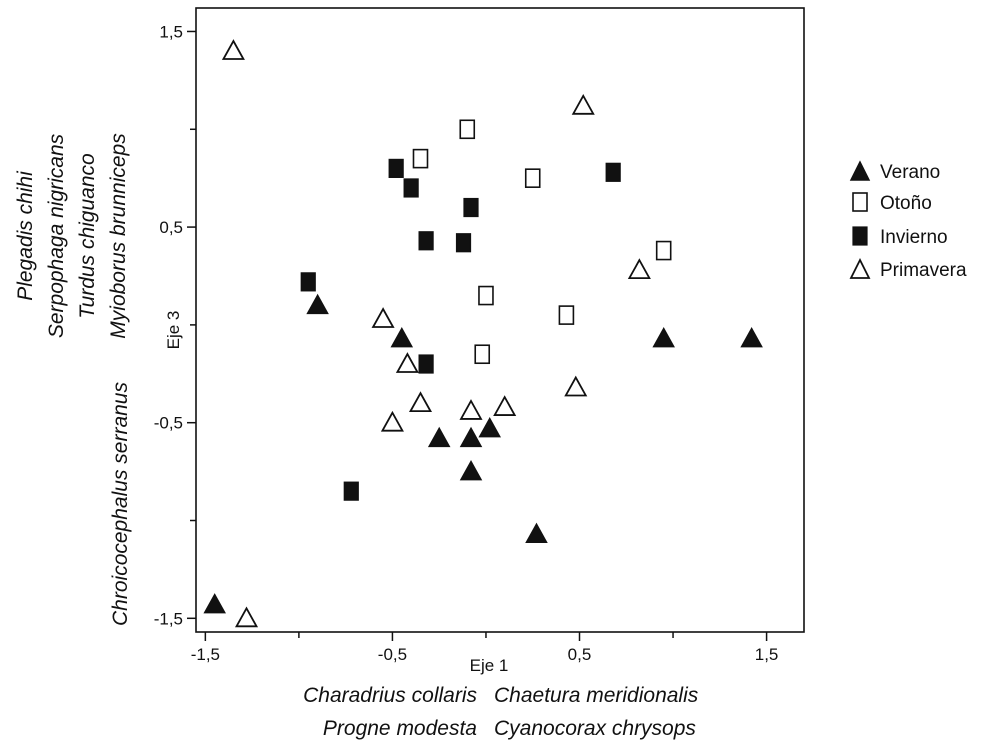  Describe the element at coordinates (205, 654) in the screenshot. I see `x-tick-label: -1,5` at that location.